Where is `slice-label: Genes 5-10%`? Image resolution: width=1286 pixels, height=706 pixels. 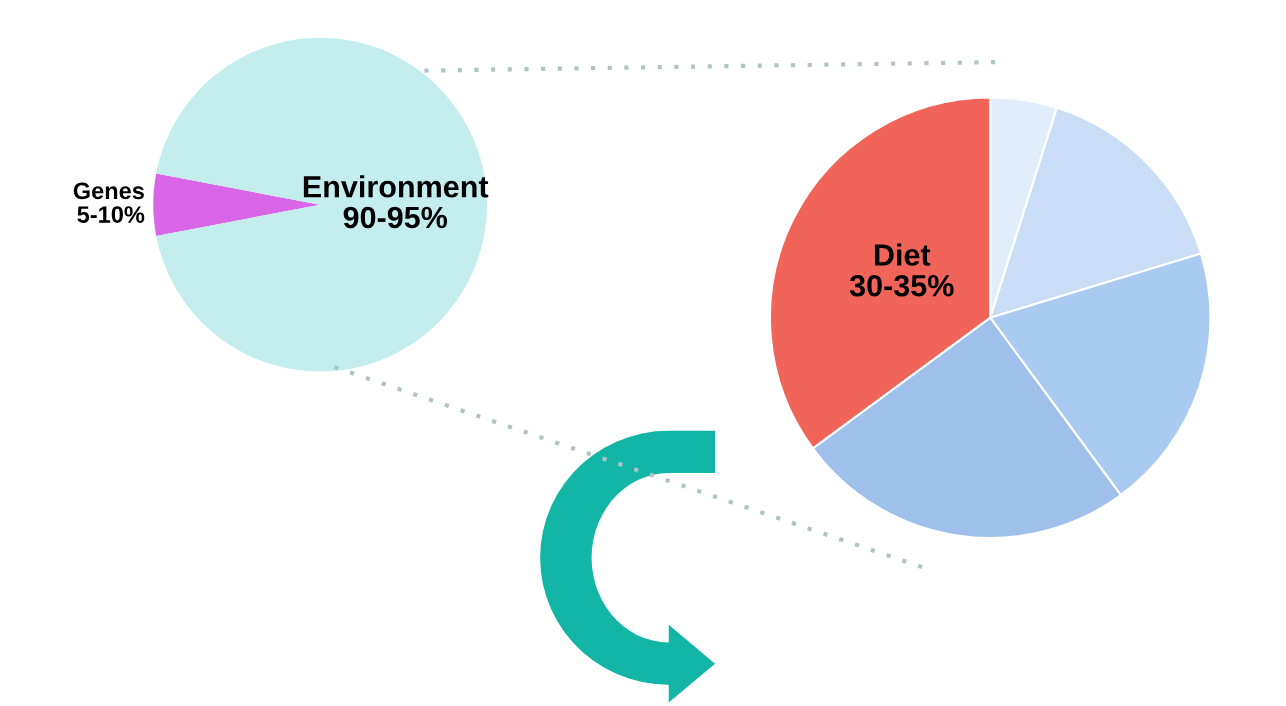 slice-label: Genes 5-10% is located at coordinates (109, 202).